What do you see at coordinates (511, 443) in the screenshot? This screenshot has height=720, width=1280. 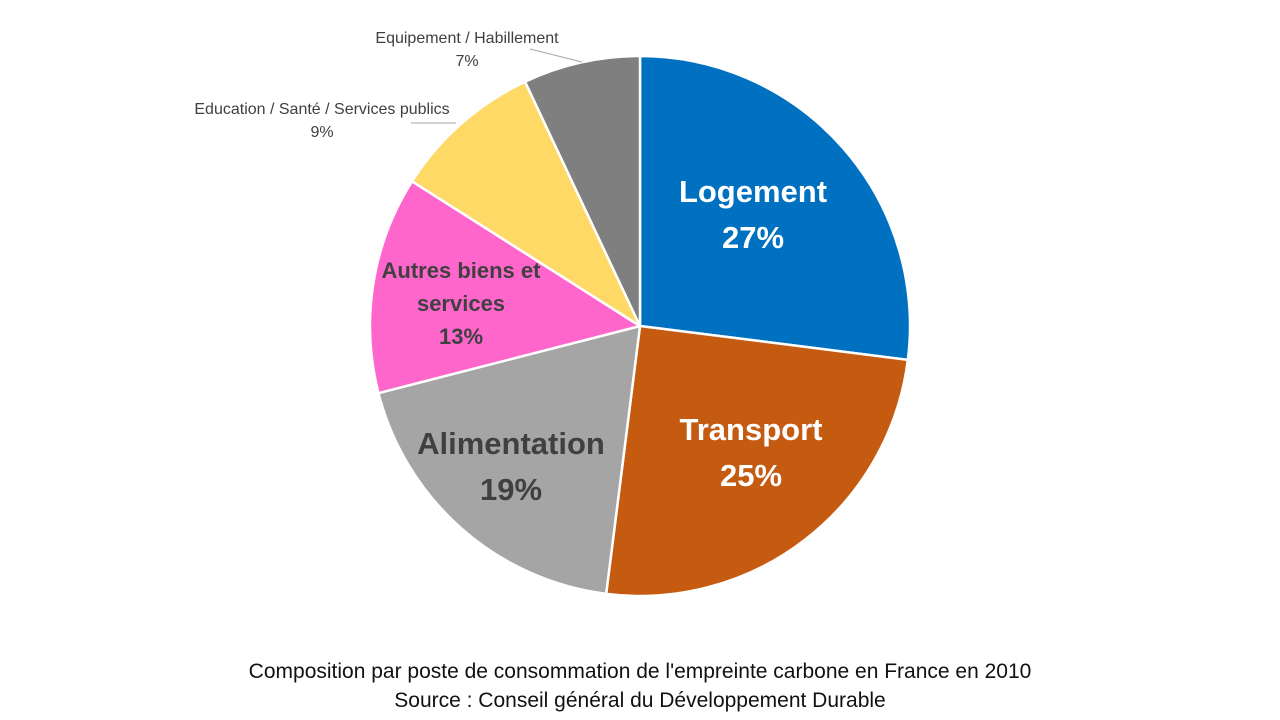 I see `slice-category-label: Alimentation` at bounding box center [511, 443].